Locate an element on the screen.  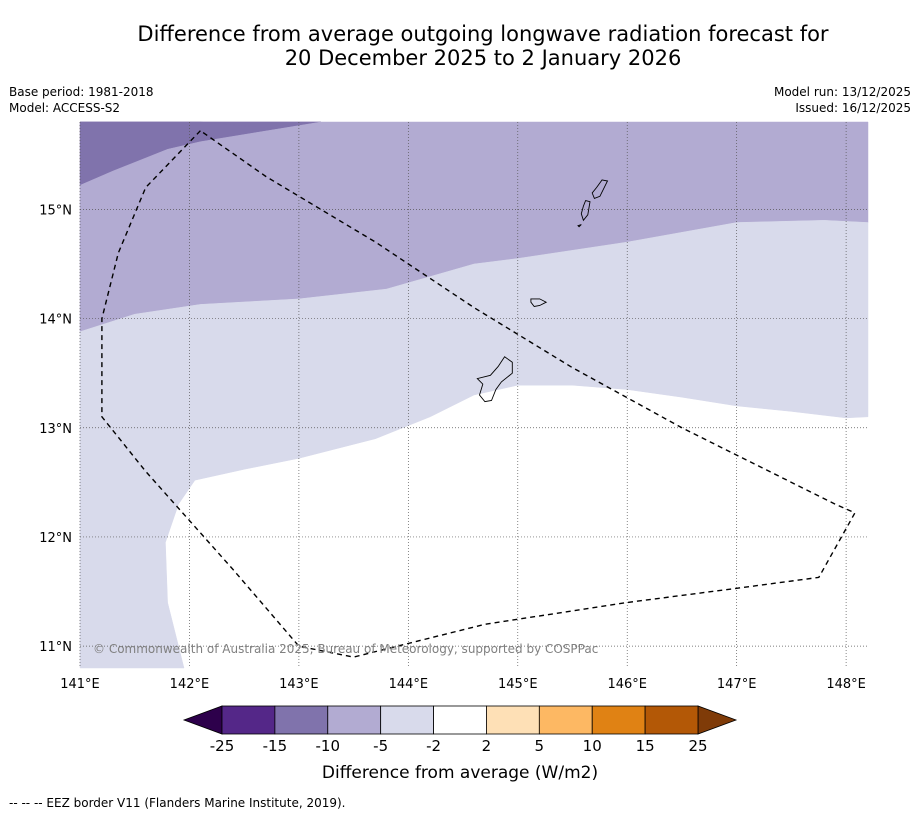
island-saipan-tinian is located at coordinates (600, 189).